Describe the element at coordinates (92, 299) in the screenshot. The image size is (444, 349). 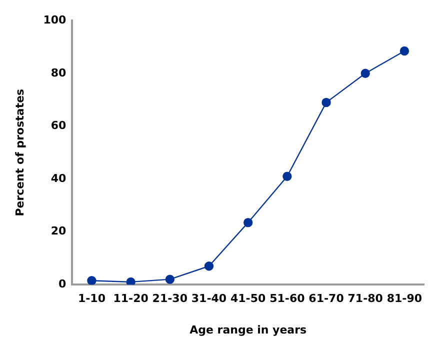
I see `x-tick-label: 1-10` at that location.